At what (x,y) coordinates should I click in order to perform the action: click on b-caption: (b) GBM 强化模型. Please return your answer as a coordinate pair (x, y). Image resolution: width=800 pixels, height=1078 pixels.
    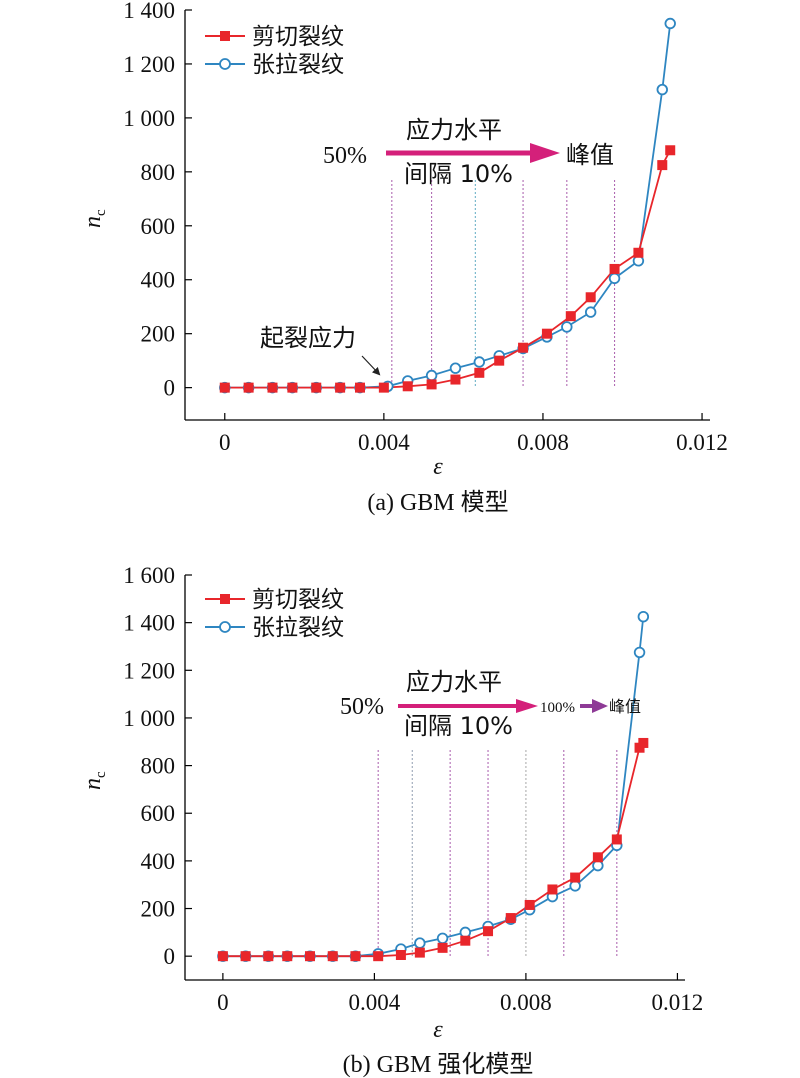
    Looking at the image, I should click on (438, 1064).